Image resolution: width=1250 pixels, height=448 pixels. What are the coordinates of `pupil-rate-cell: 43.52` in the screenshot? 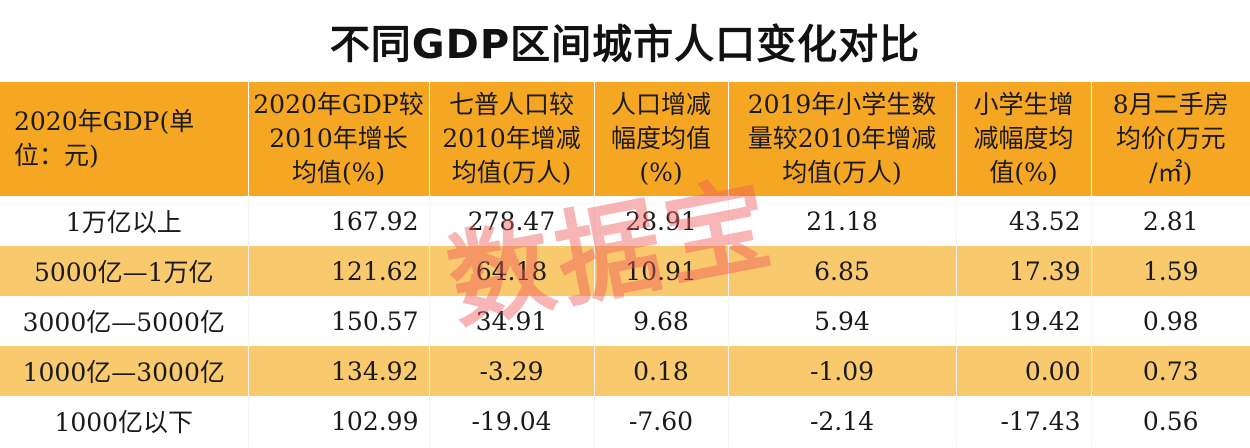 It's located at (1024, 221).